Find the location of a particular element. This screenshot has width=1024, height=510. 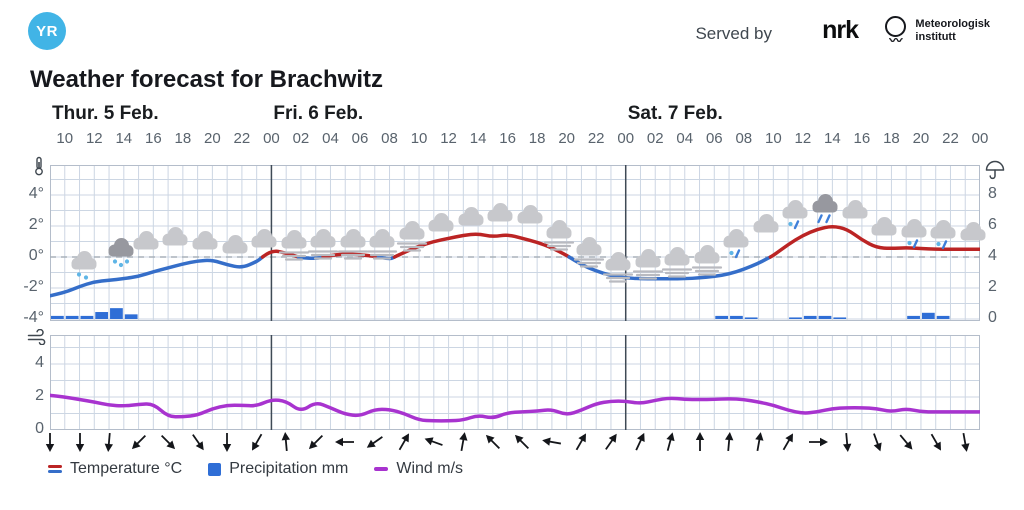

legend-temperature: Temperature °C is located at coordinates (115, 469).